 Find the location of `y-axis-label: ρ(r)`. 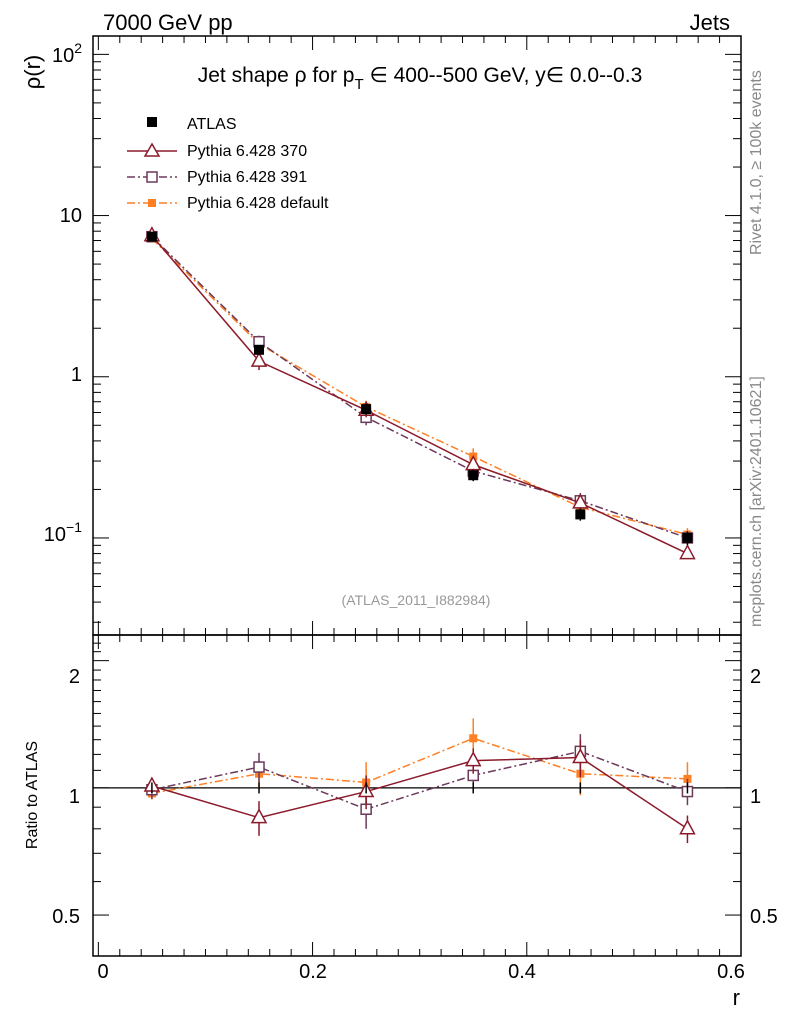

y-axis-label: ρ(r) is located at coordinates (32, 72).